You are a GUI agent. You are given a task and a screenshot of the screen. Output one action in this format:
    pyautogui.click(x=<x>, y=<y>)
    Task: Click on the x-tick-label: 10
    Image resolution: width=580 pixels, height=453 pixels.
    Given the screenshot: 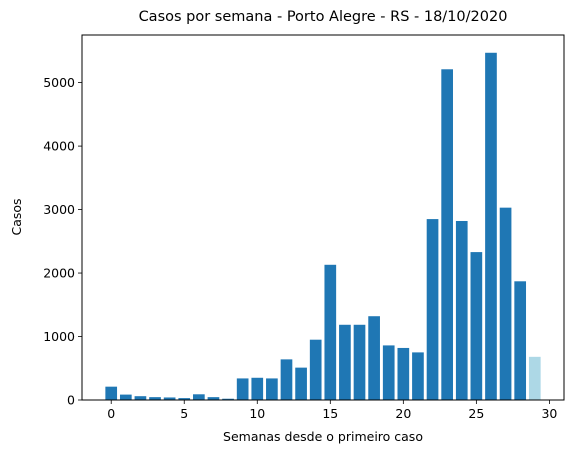 What is the action you would take?
    pyautogui.click(x=257, y=413)
    